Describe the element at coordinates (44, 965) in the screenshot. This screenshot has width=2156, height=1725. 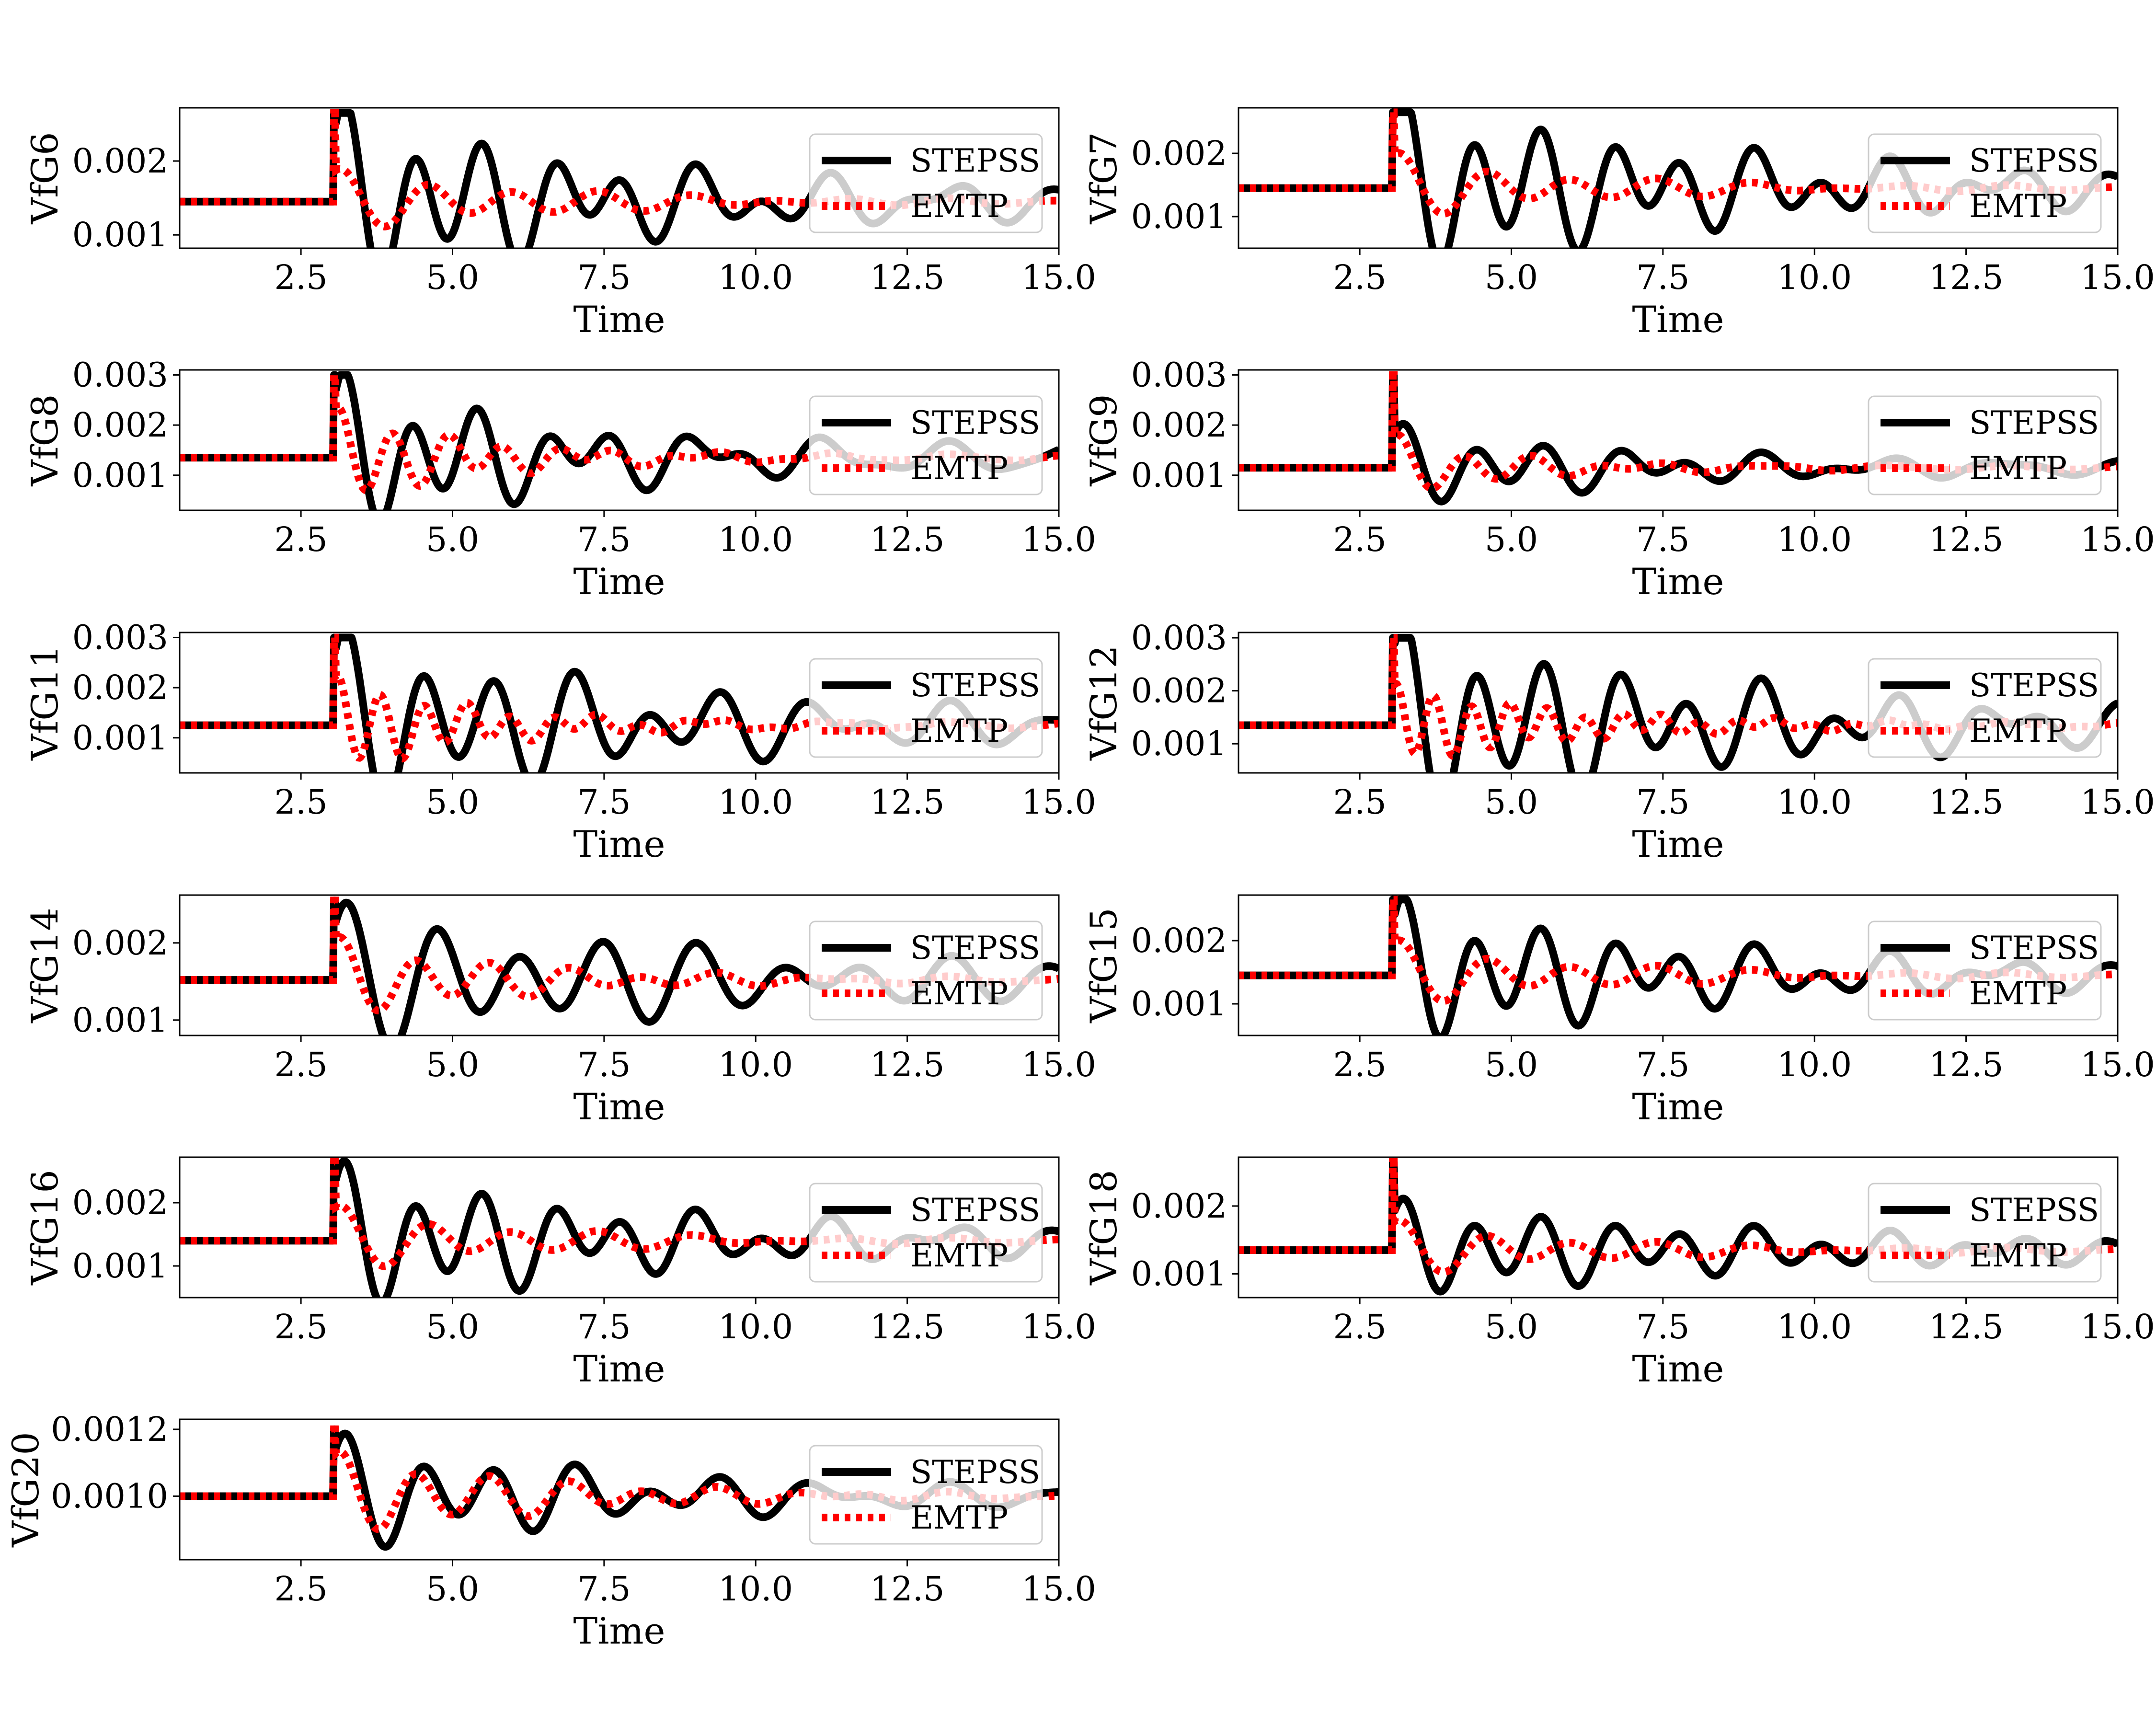
I see `y-axis-label: VfG14` at that location.